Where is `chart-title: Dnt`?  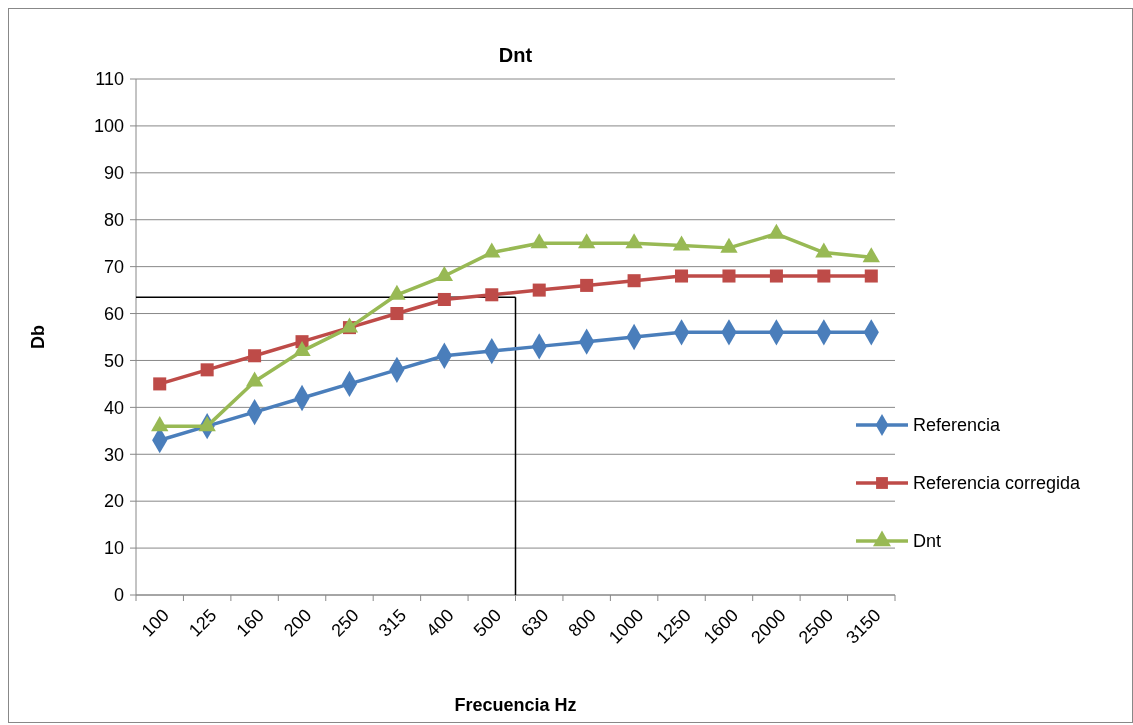
chart-title: Dnt is located at coordinates (515, 55).